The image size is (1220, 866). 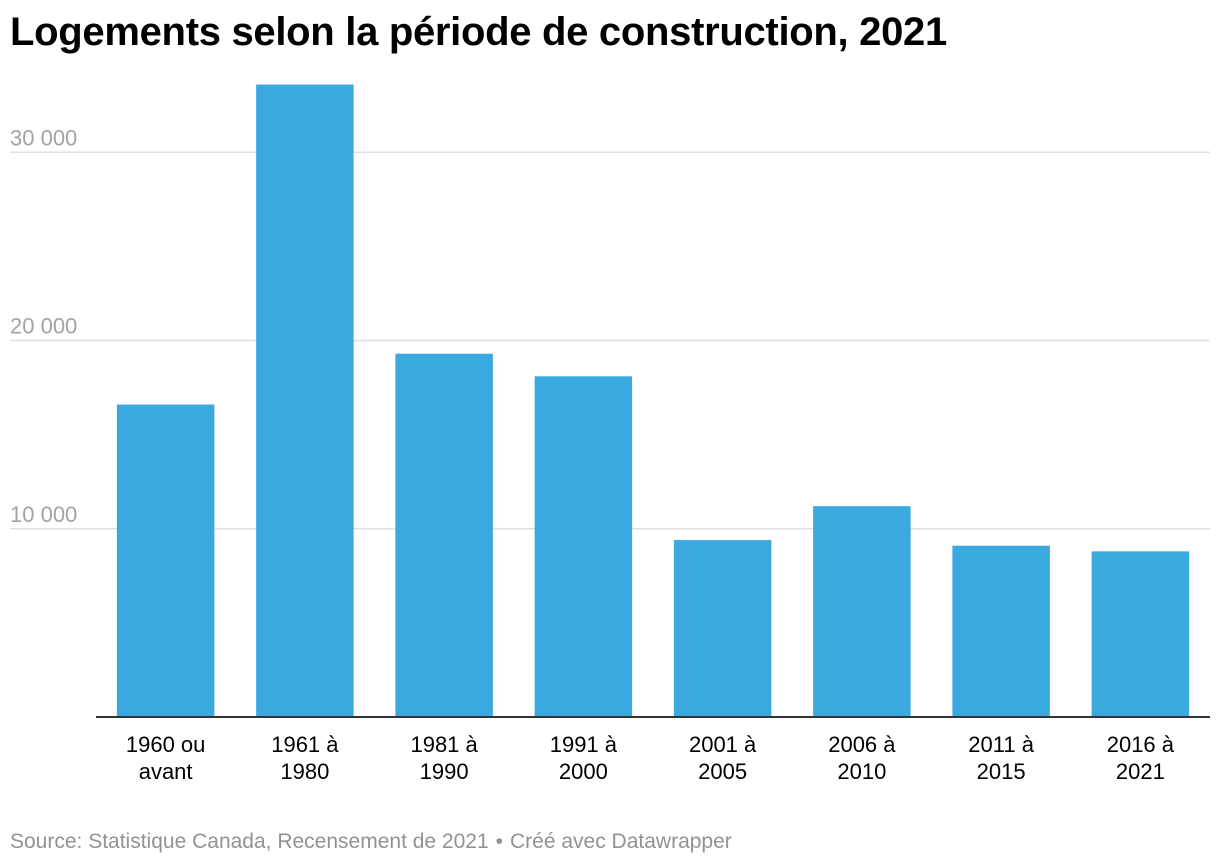 I want to click on x-tick-label: 1991 à 2000, so click(x=584, y=758).